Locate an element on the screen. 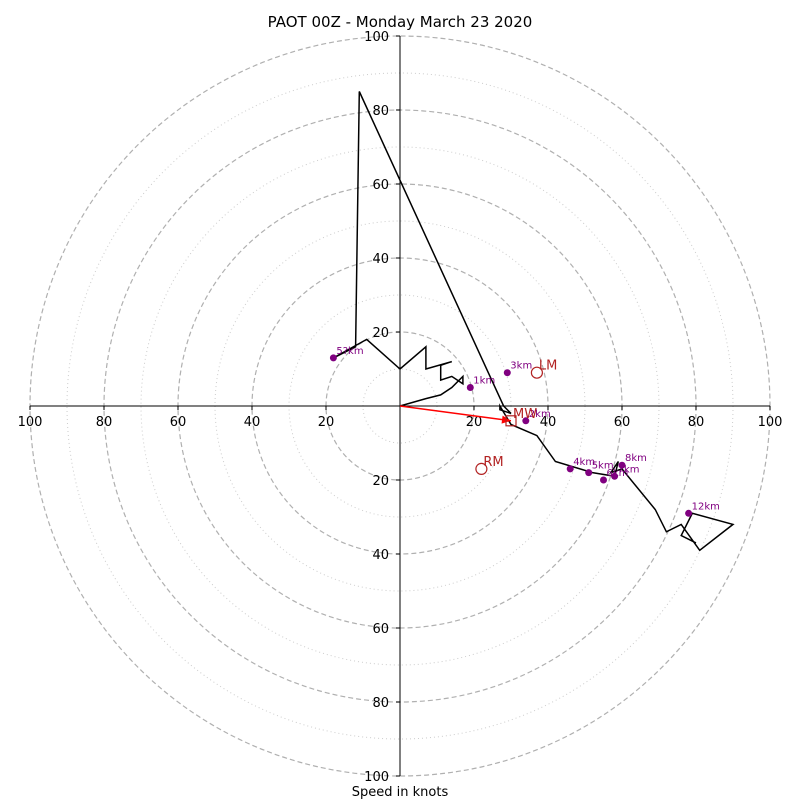  height-point-1km is located at coordinates (470, 387).